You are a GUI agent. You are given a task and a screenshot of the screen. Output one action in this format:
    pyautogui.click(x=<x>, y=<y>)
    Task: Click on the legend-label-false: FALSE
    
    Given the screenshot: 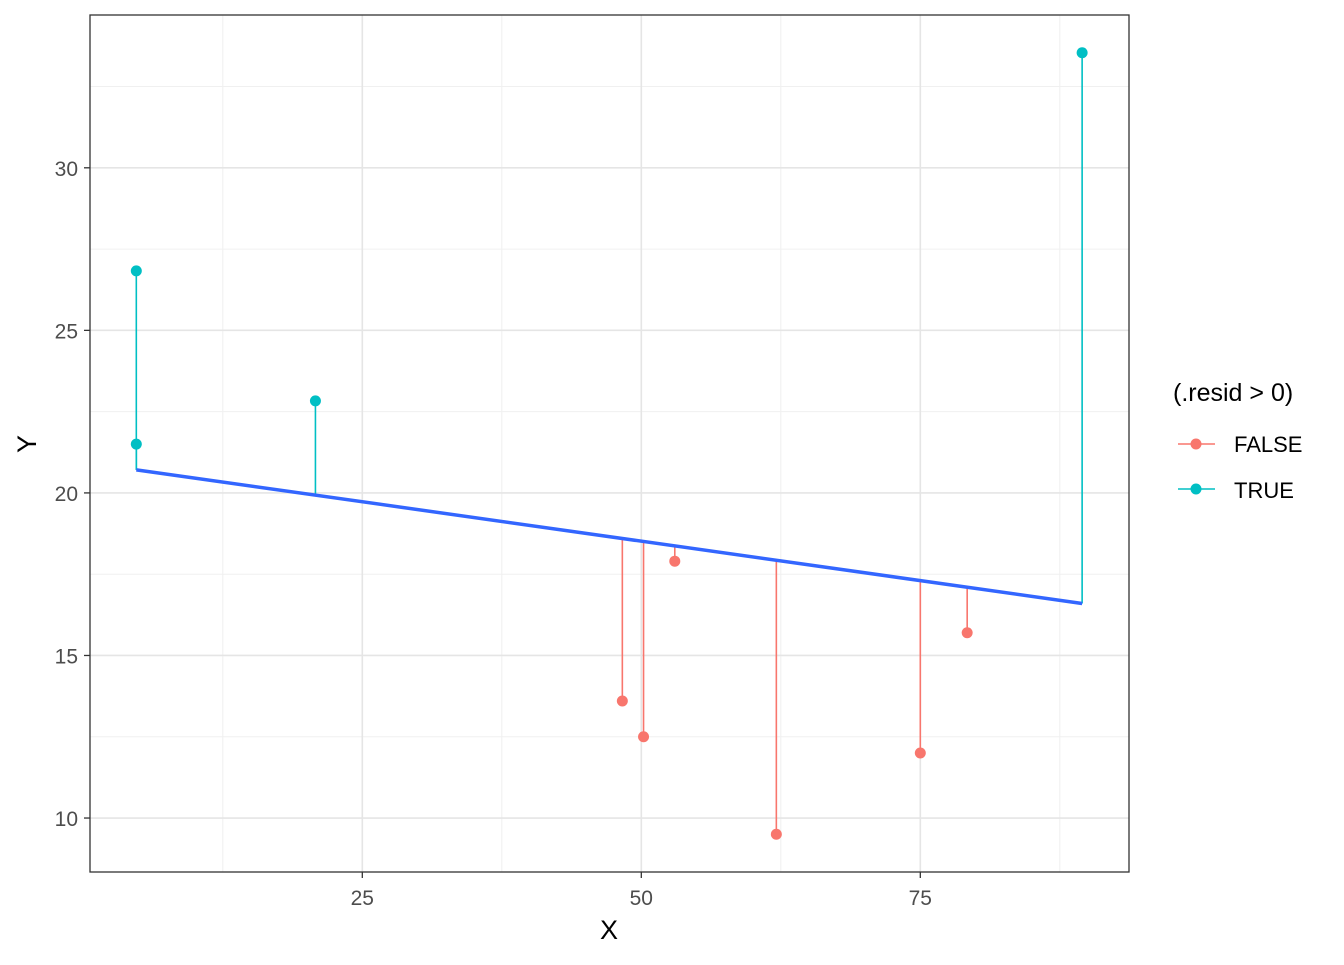 What is the action you would take?
    pyautogui.click(x=1268, y=444)
    